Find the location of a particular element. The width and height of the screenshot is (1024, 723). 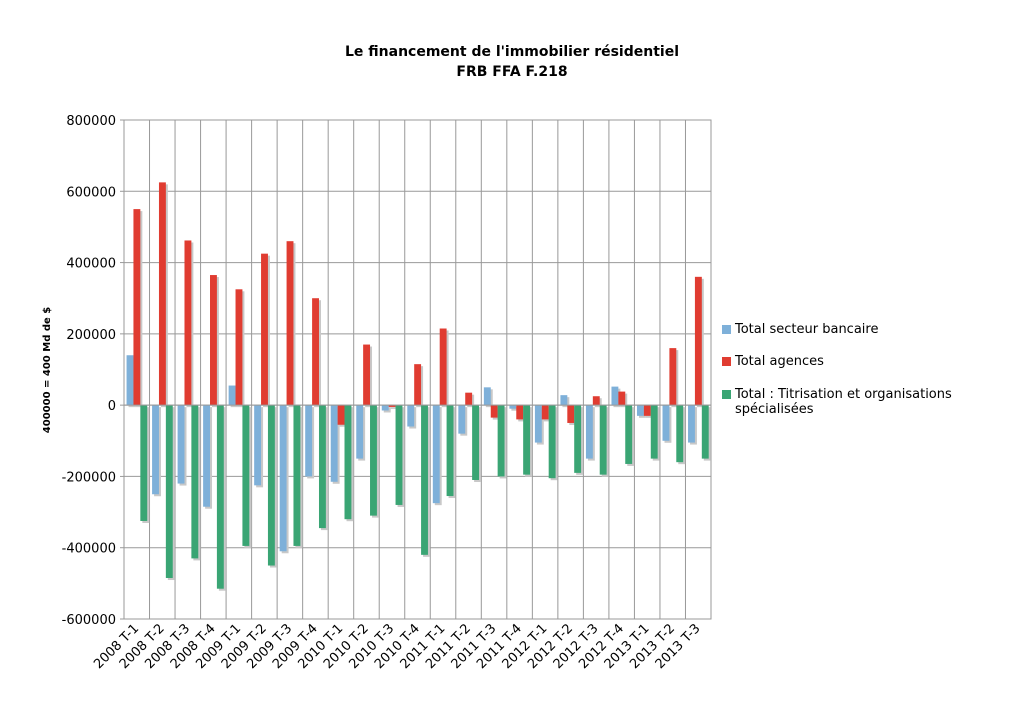

y-tick-label: 200000 is located at coordinates (91, 335).